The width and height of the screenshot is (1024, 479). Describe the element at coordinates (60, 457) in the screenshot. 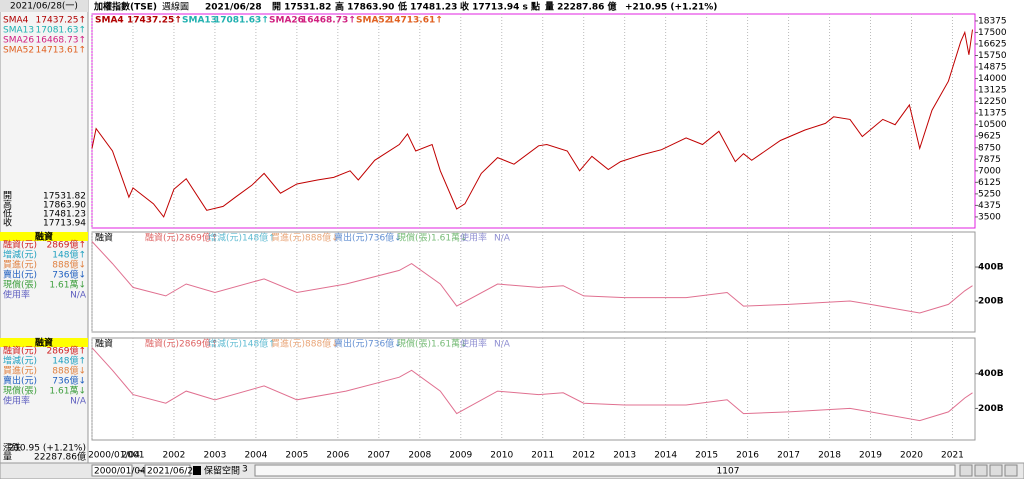

I see `footer-value: 22287.86億` at that location.